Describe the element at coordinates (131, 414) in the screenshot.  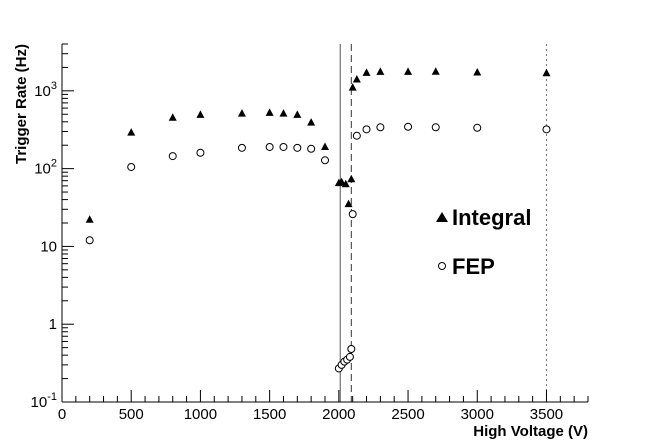
I see `x-tick-label: 500` at that location.